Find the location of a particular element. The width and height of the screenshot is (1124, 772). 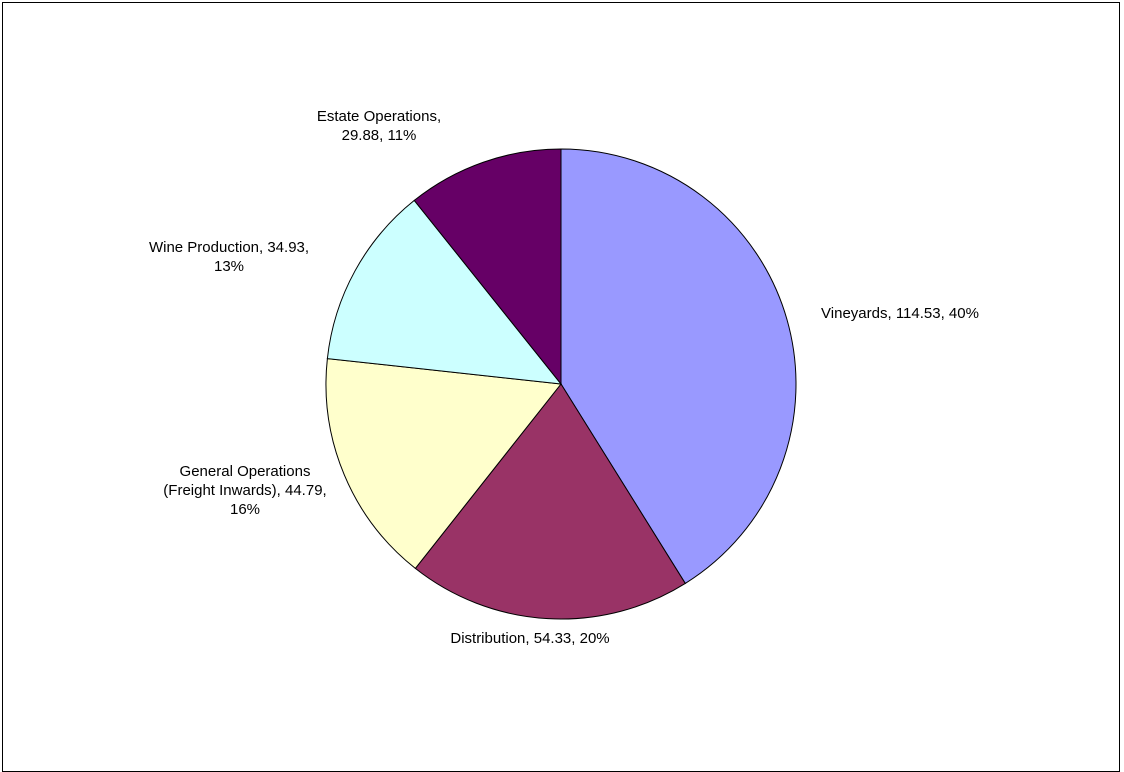

data-label-line: Estate Operations, is located at coordinates (379, 116).